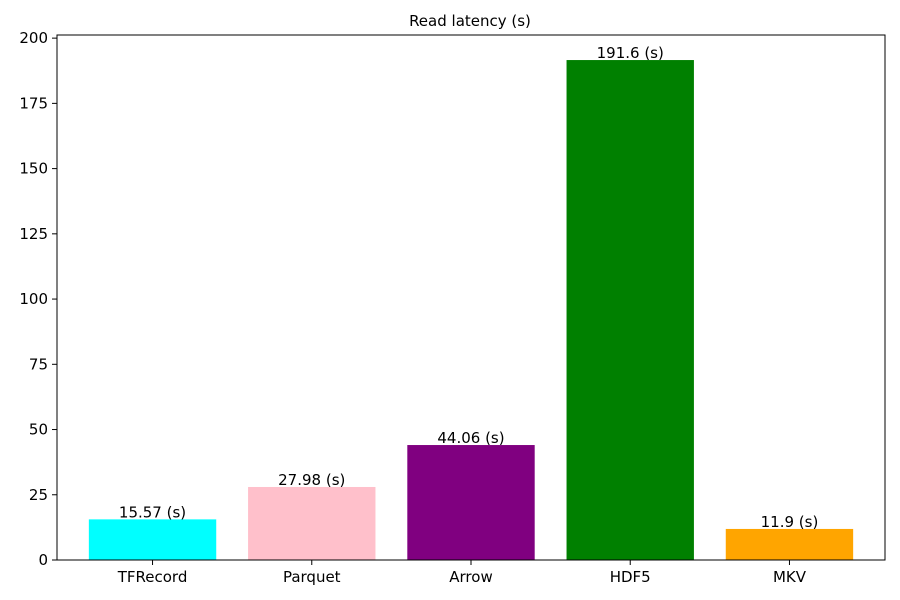 The height and width of the screenshot is (600, 900). Describe the element at coordinates (790, 522) in the screenshot. I see `data-label-mkv: 11.9 (s)` at that location.